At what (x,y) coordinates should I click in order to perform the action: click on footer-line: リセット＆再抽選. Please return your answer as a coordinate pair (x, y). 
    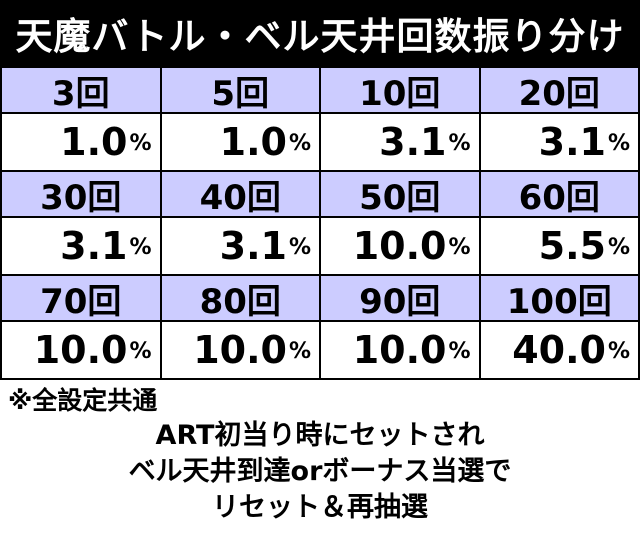
    Looking at the image, I should click on (320, 507).